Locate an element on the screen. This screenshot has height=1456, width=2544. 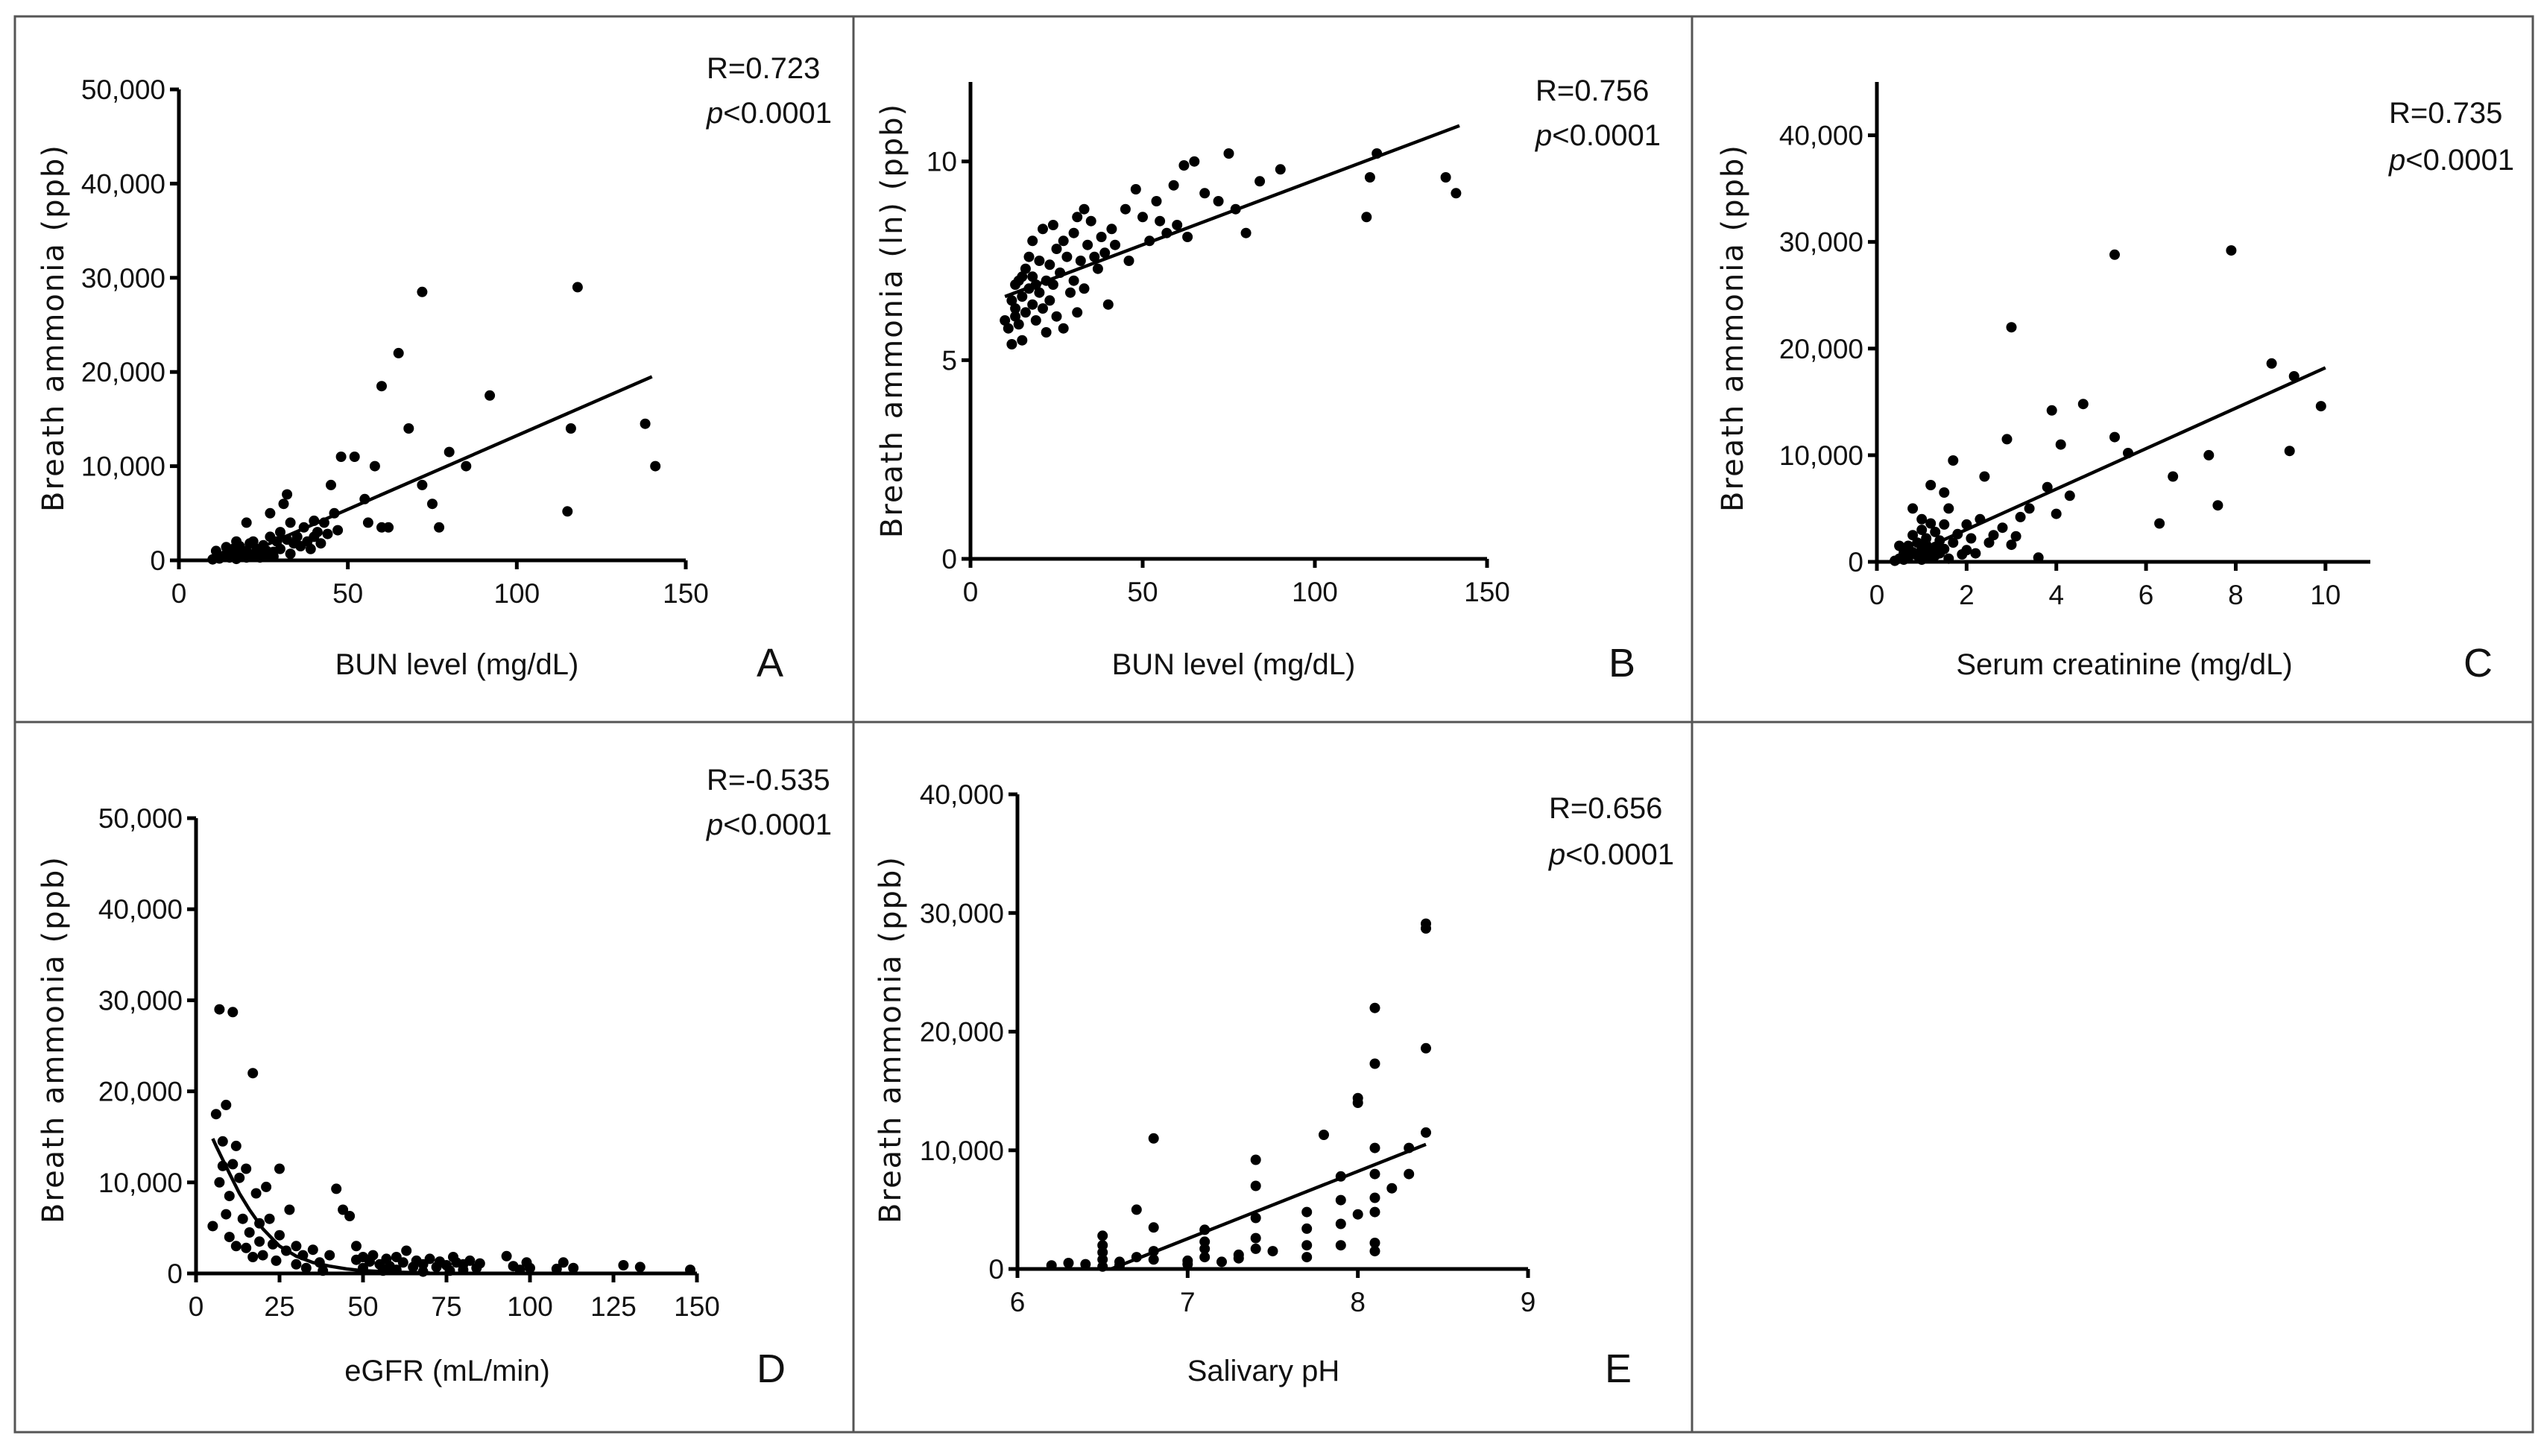
panel-letter: E is located at coordinates (1618, 1368).